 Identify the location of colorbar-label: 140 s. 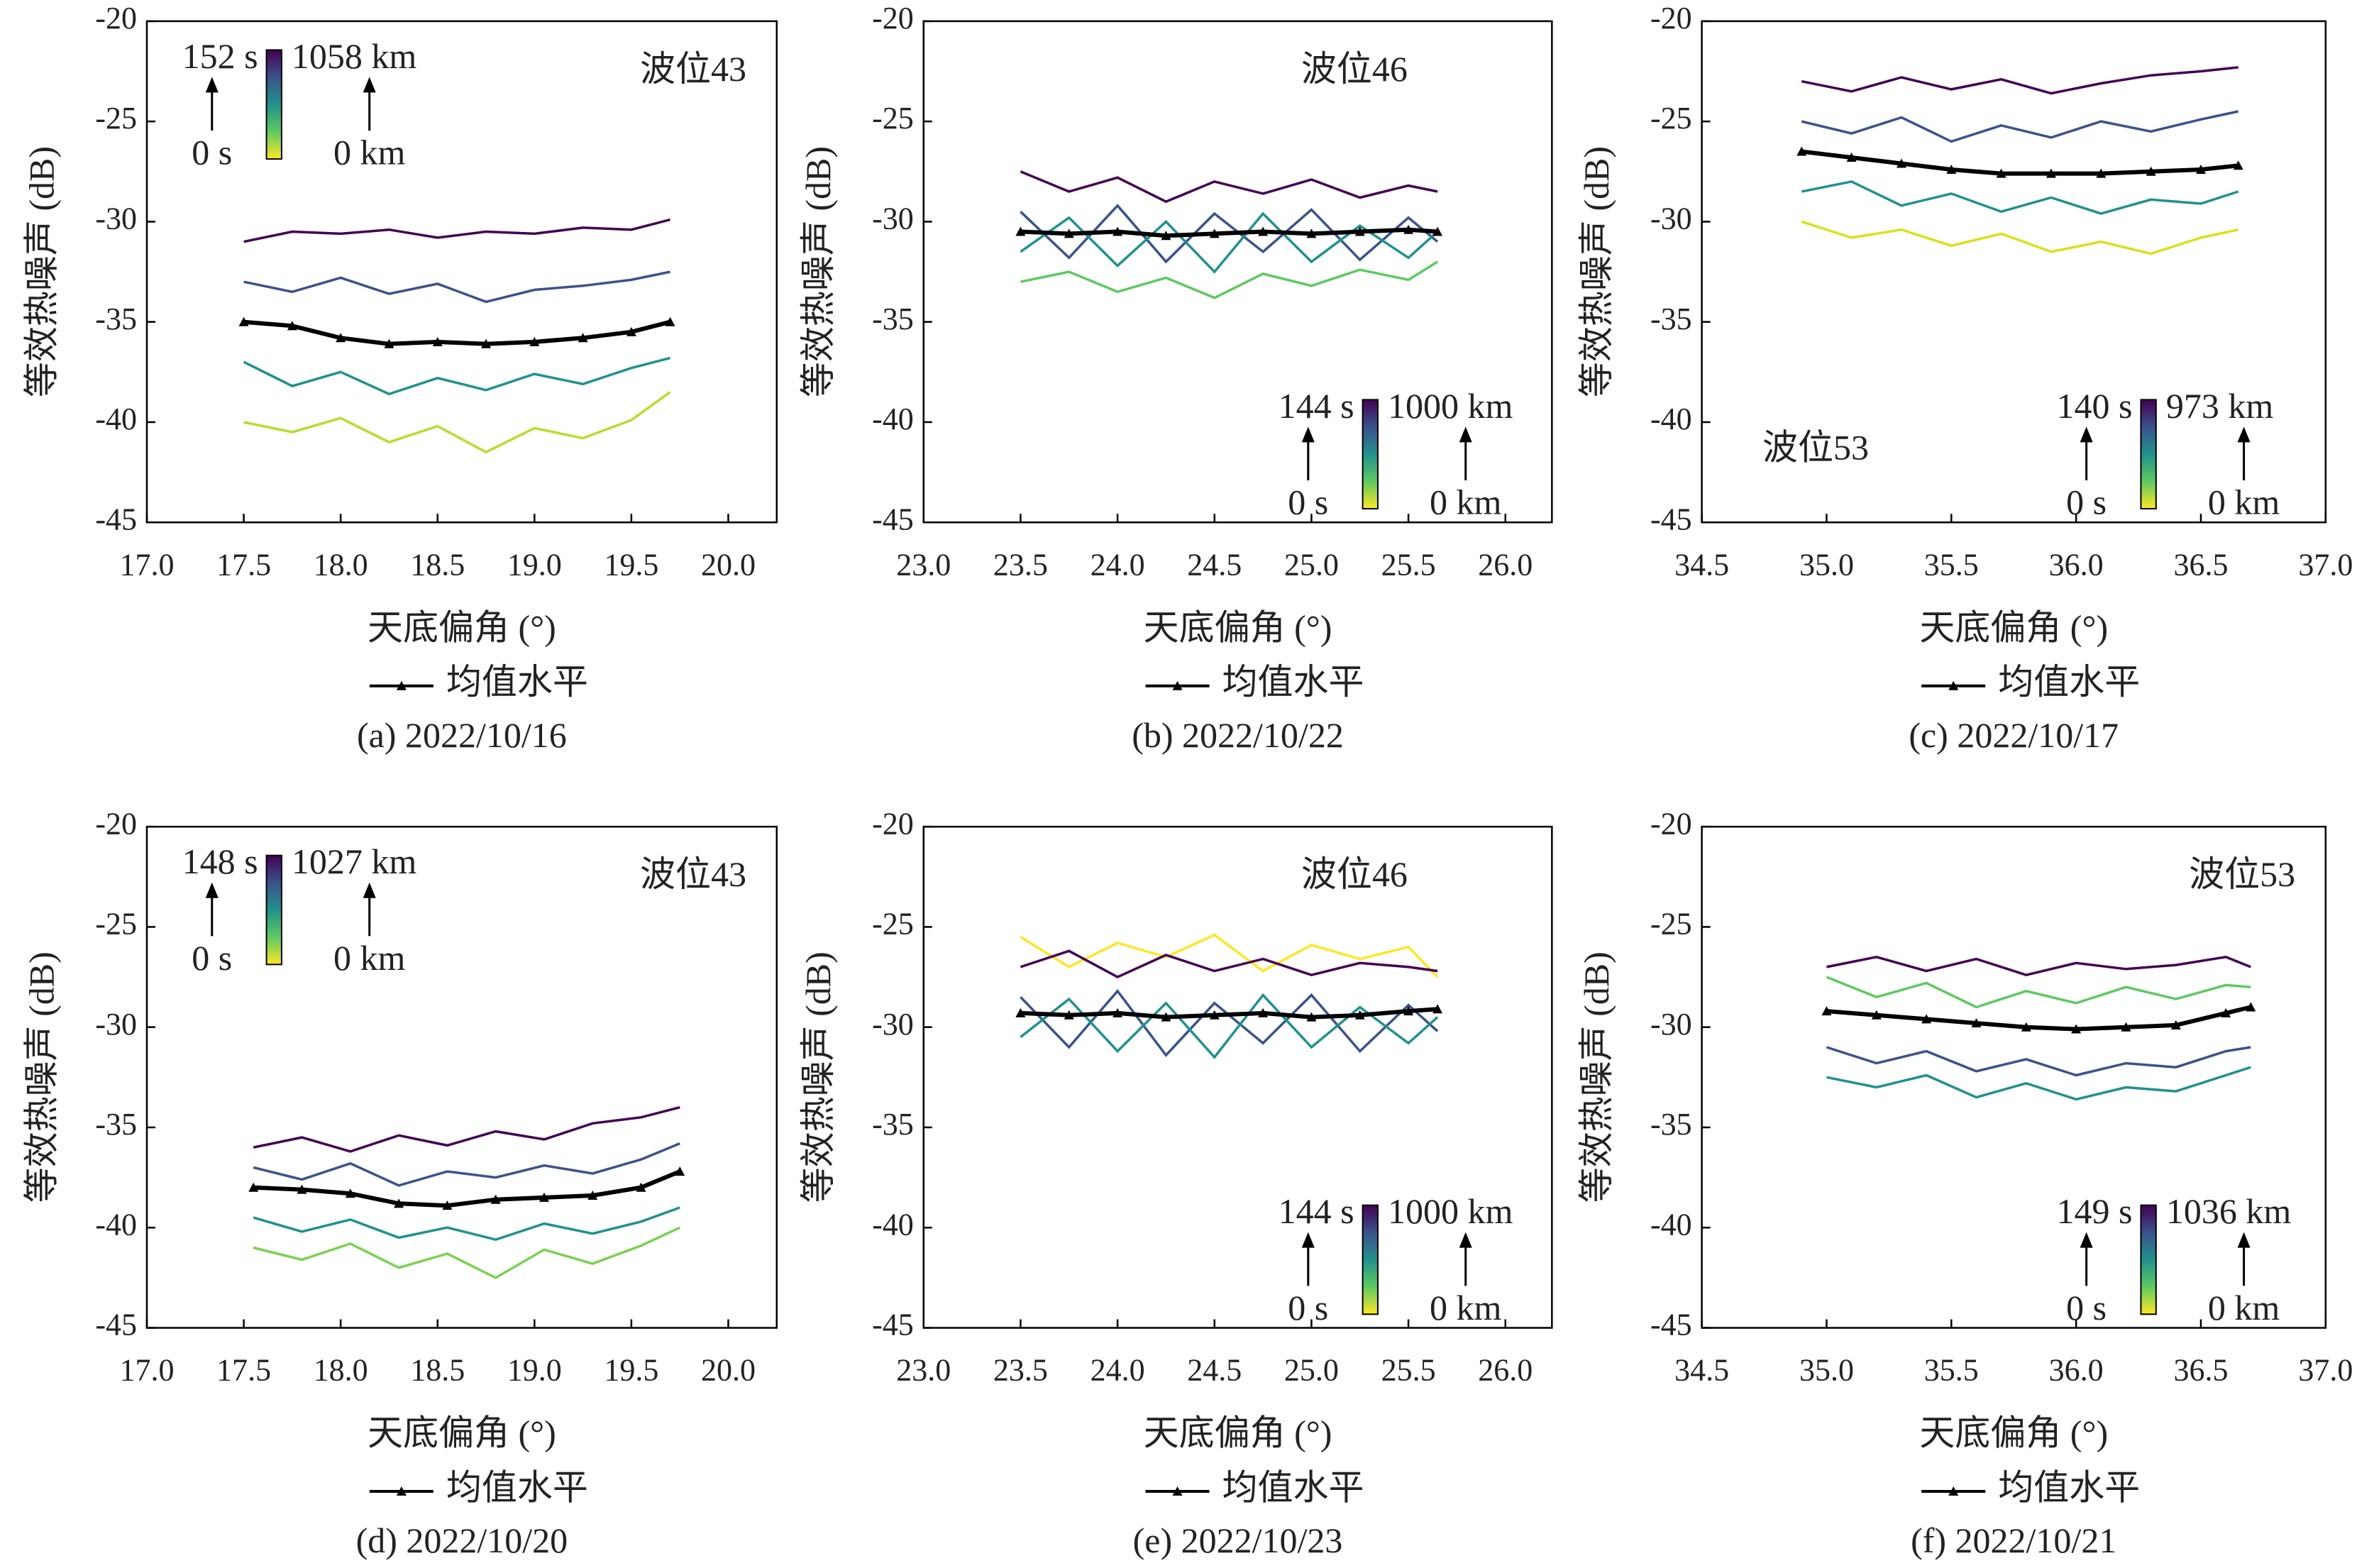
(2095, 406).